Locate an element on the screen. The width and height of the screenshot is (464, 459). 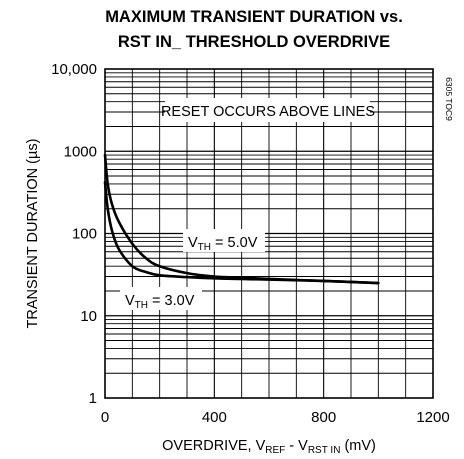
y-axis-label: TRANSIENT DURATION (µs) is located at coordinates (33, 234).